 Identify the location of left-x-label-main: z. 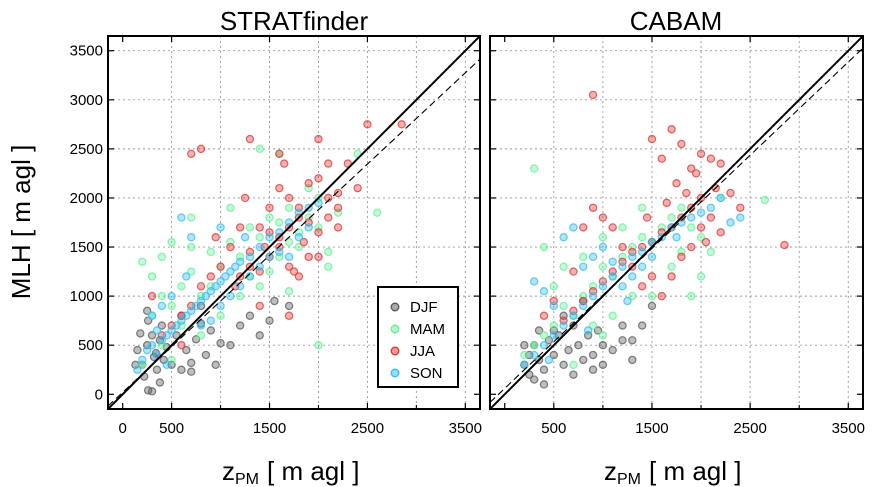
(228, 471).